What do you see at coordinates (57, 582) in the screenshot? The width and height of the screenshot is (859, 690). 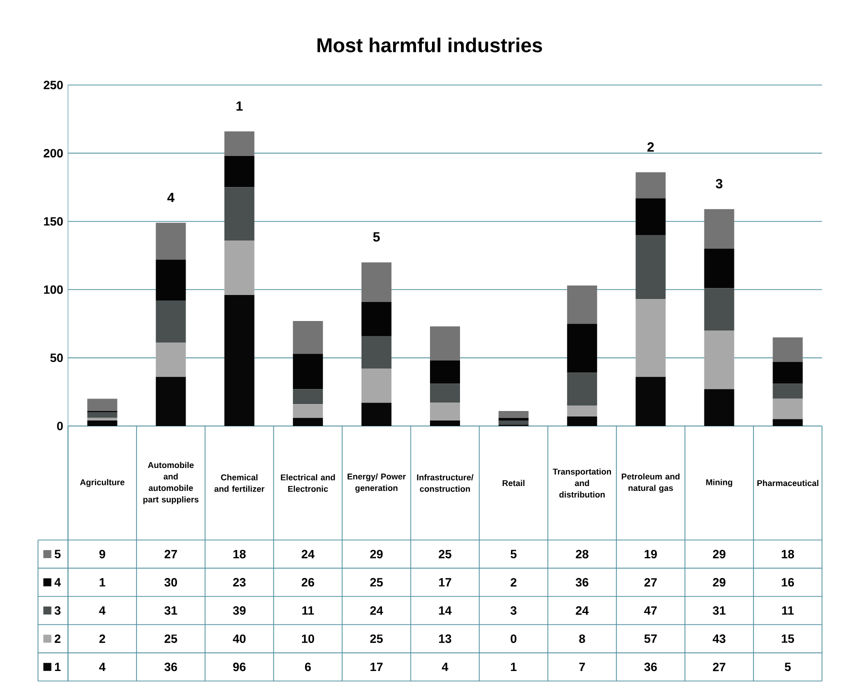 I see `legend-label: 4` at bounding box center [57, 582].